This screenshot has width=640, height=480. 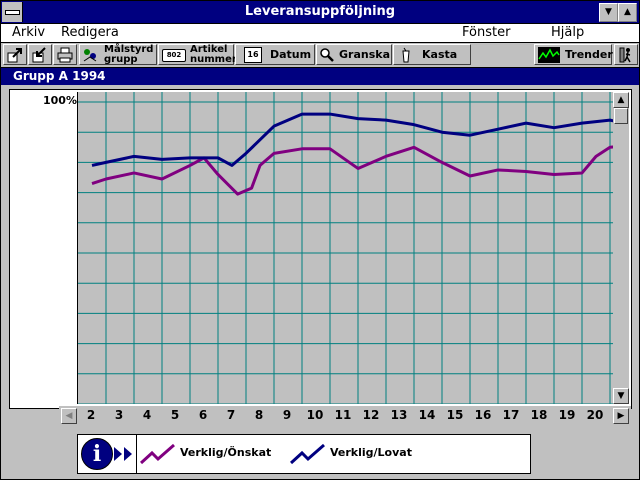 I want to click on calendar-icon: 16, so click(x=253, y=55).